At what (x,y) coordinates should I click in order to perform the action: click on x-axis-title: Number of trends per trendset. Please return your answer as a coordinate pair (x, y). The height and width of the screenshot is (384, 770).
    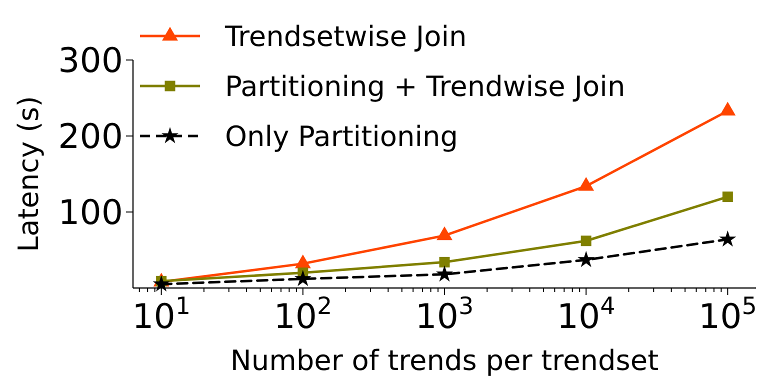
    Looking at the image, I should click on (444, 360).